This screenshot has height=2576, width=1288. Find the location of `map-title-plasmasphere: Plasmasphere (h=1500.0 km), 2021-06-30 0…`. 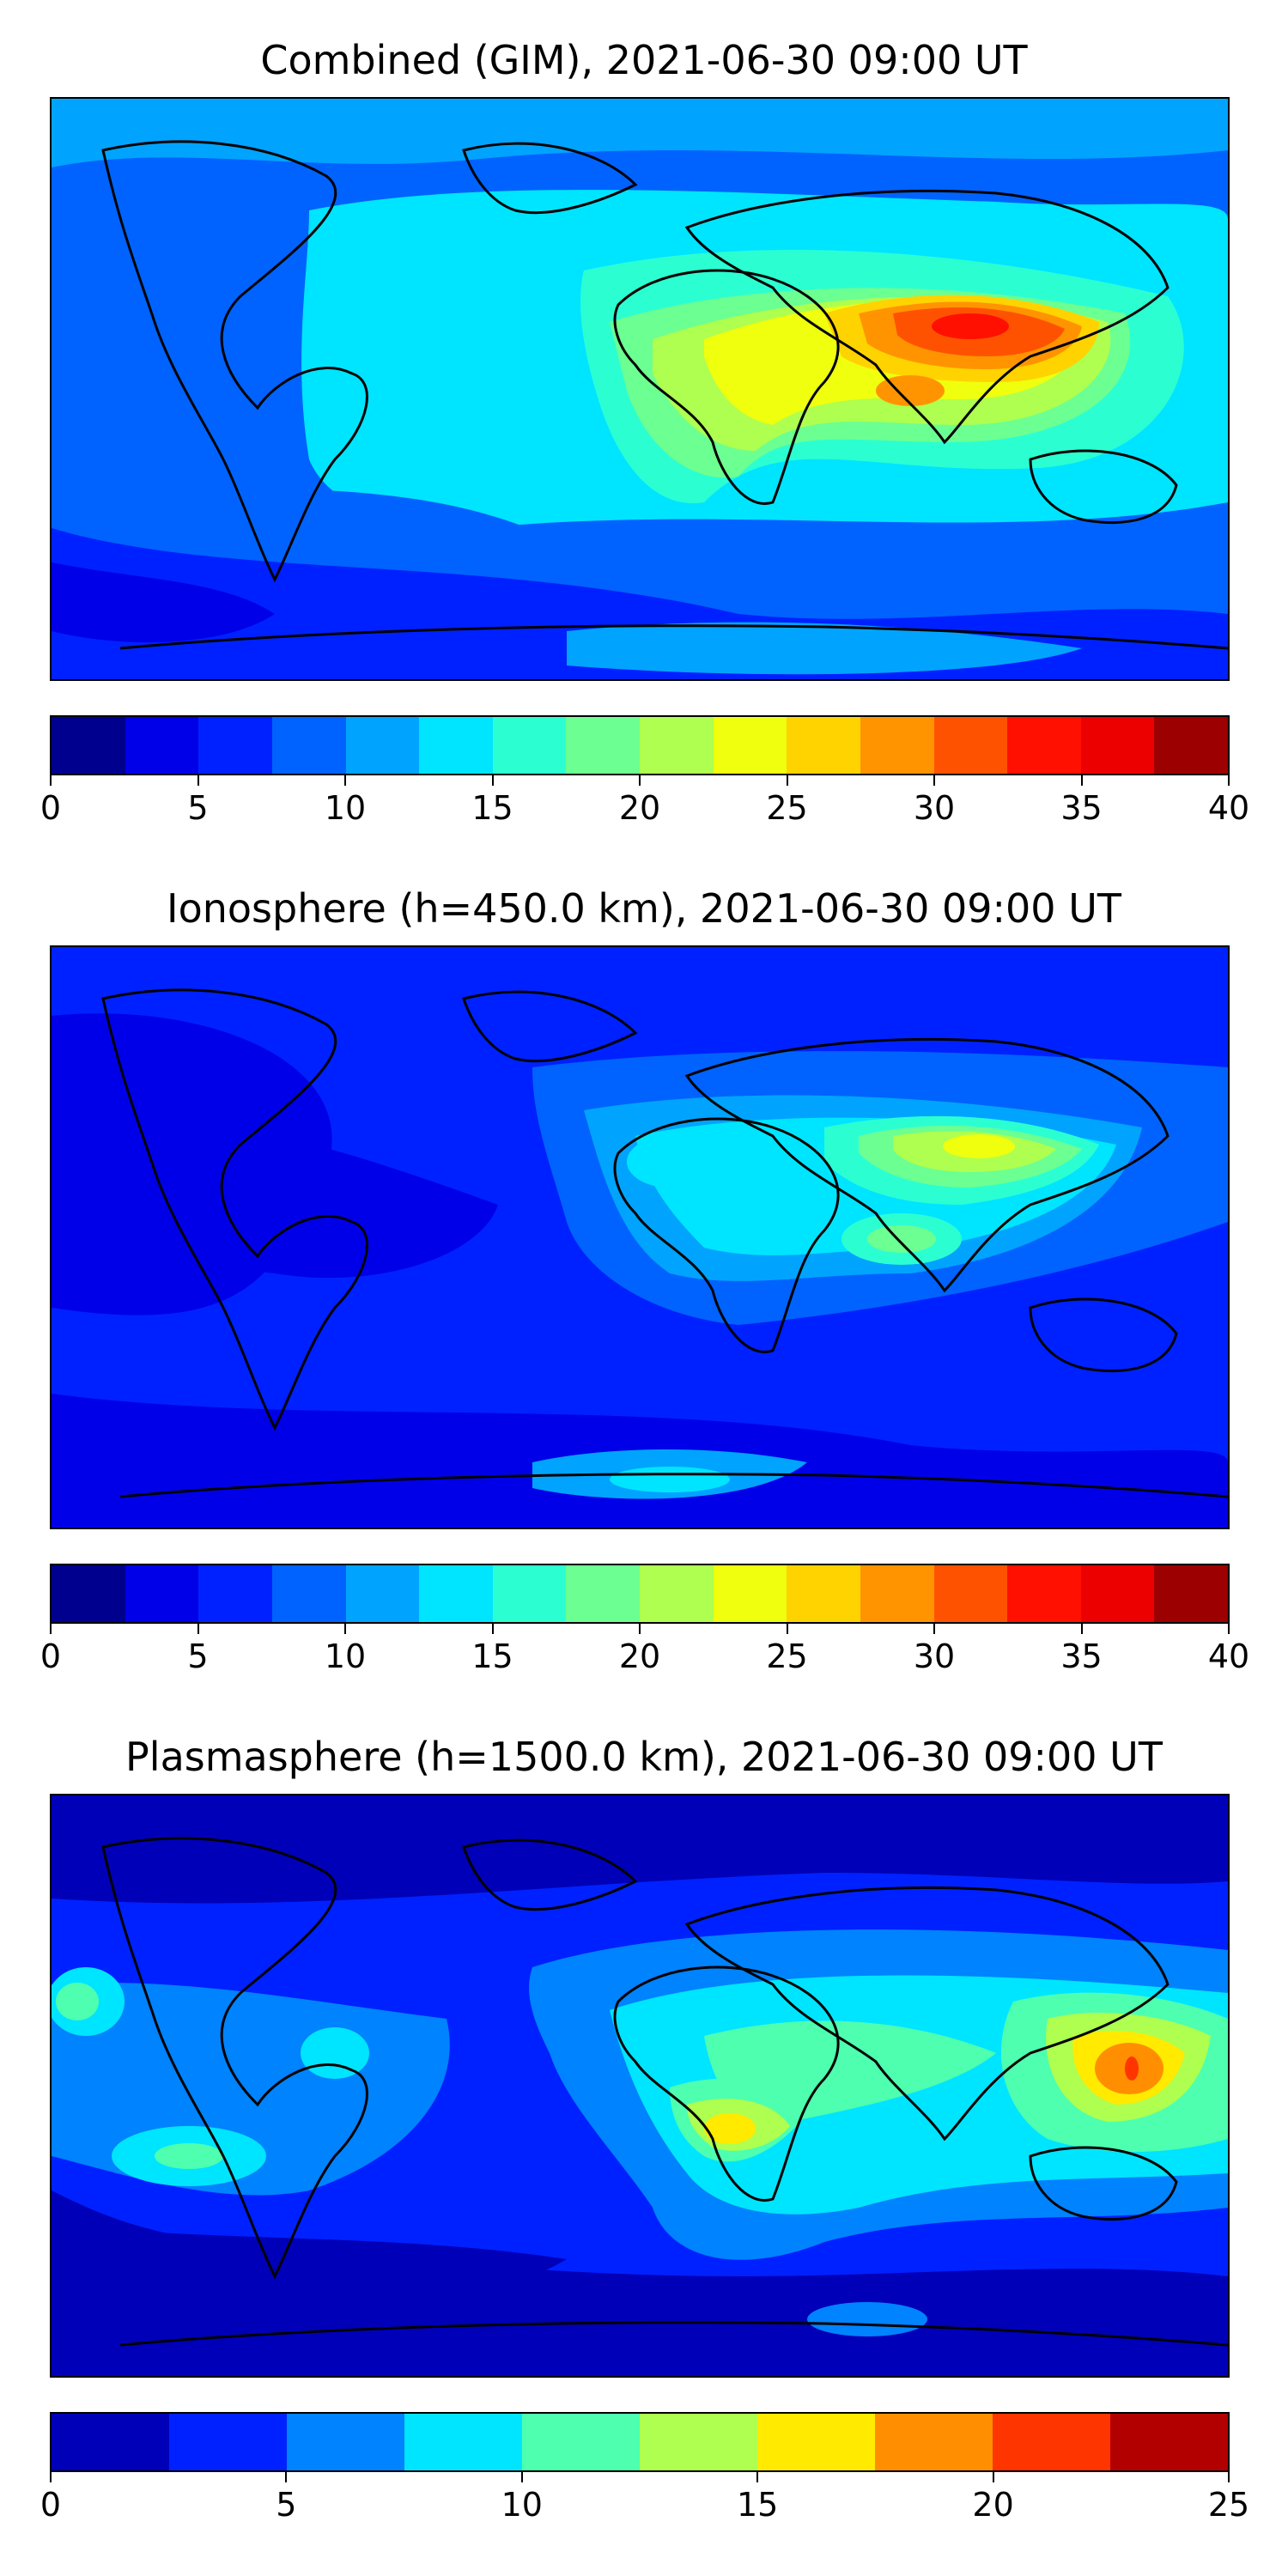

map-title-plasmasphere: Plasmasphere (h=1500.0 km), 2021-06-30 0… is located at coordinates (644, 1757).